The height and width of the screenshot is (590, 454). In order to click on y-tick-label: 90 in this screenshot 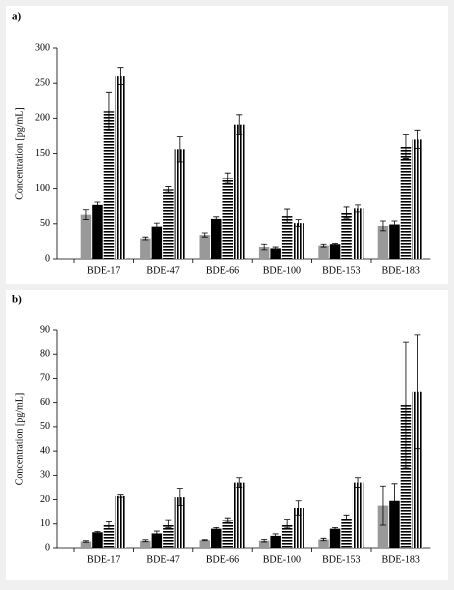, I will do `click(45, 329)`.